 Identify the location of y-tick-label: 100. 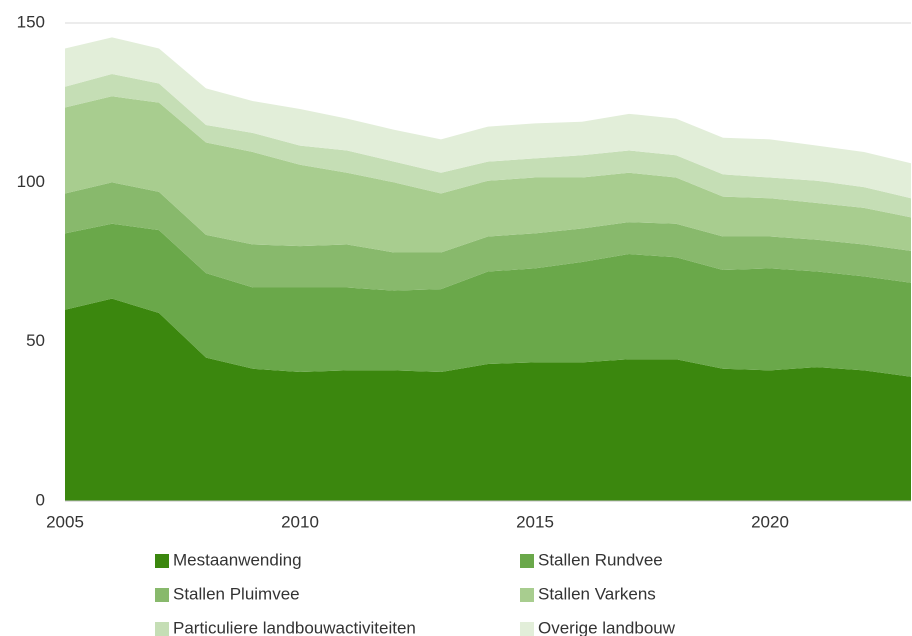
(31, 181).